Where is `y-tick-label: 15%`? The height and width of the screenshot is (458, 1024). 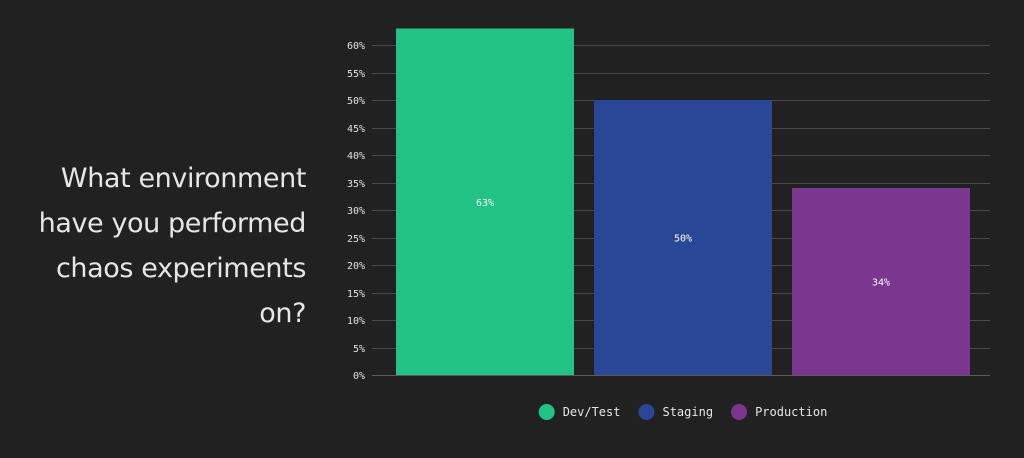
y-tick-label: 15% is located at coordinates (356, 294).